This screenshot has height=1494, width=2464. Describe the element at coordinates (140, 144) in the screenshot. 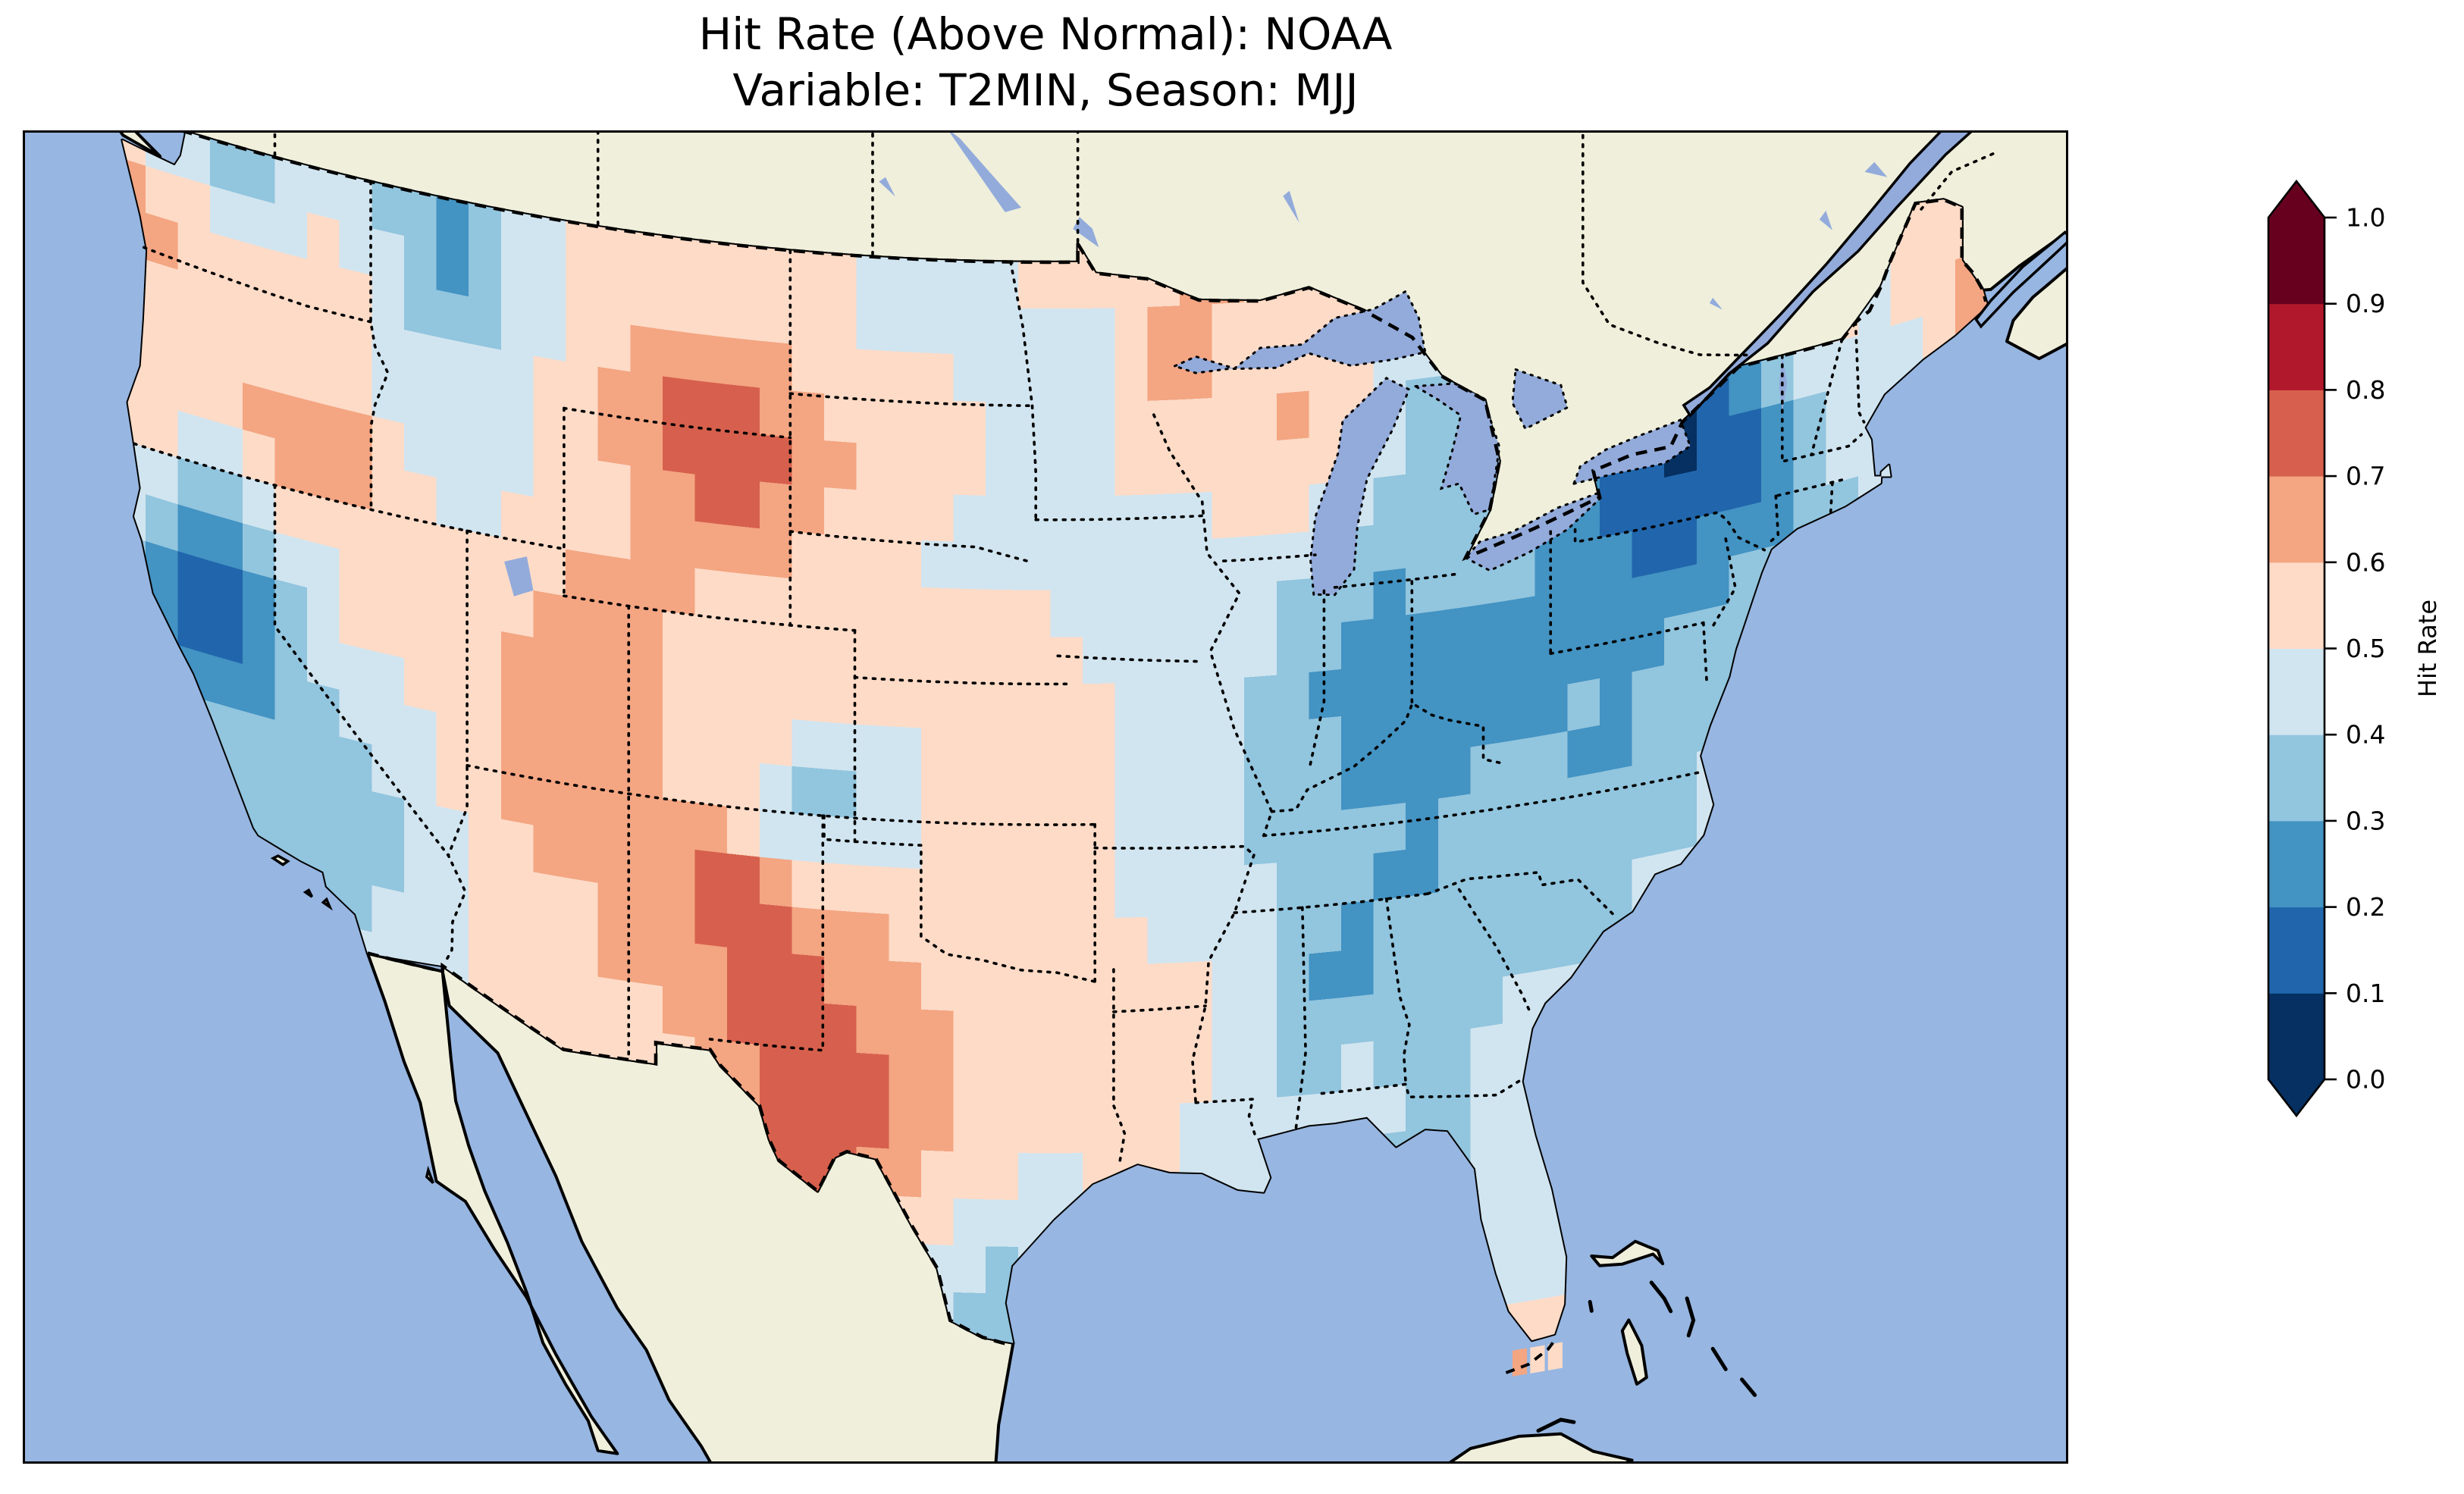

I see `vancouver-island` at that location.